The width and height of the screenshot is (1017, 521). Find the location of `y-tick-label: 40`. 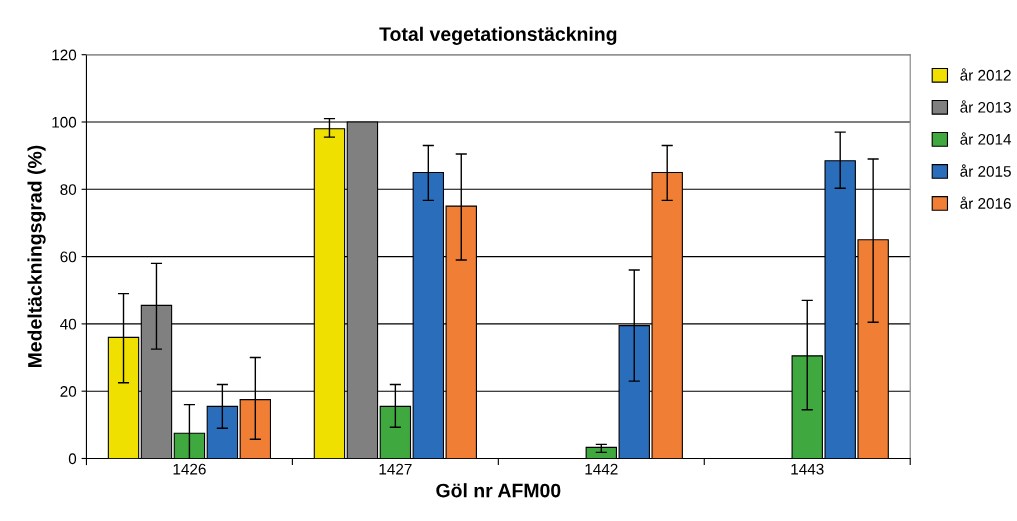

y-tick-label: 40 is located at coordinates (68, 324).